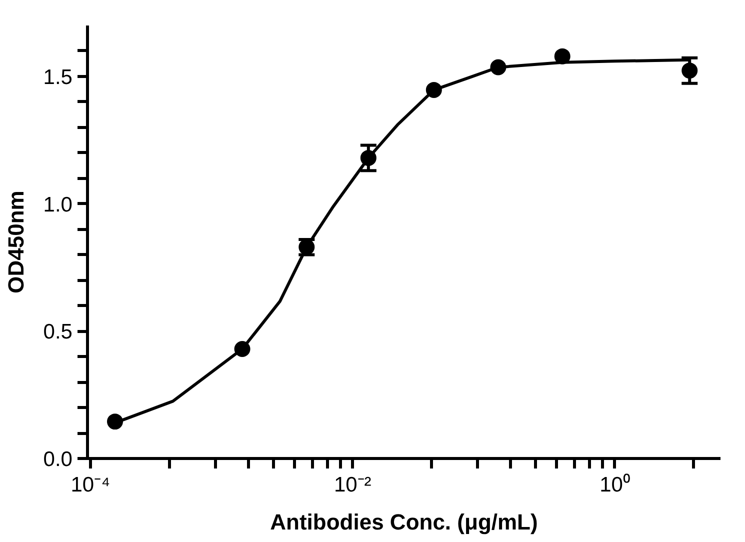 This screenshot has height=542, width=745. Describe the element at coordinates (404, 522) in the screenshot. I see `x-axis-title: Antibodies Conc. (μg/mL)` at that location.